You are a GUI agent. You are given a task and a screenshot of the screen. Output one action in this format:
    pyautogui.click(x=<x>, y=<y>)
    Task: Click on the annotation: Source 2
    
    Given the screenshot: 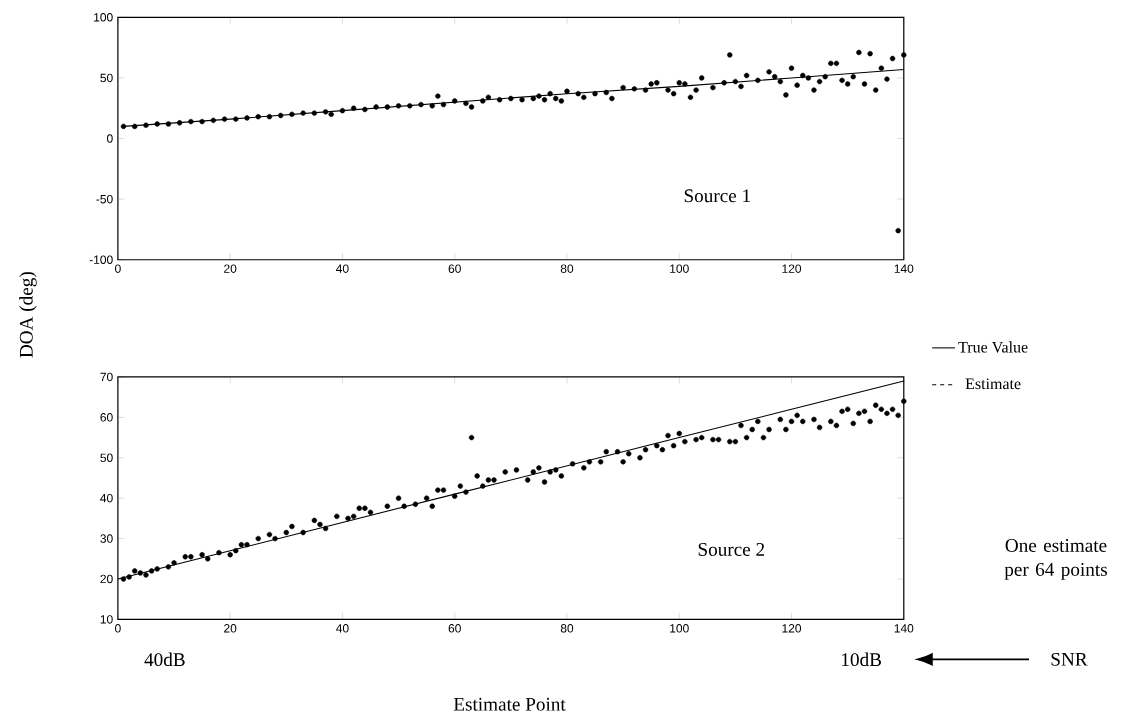 What is the action you would take?
    pyautogui.click(x=731, y=549)
    